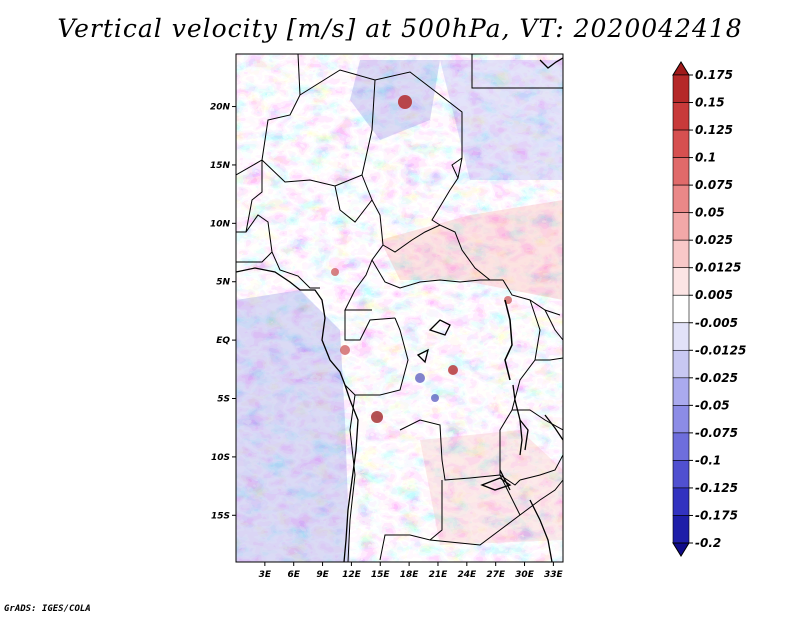 The image size is (800, 618). Describe the element at coordinates (714, 295) in the screenshot. I see `colorbar-label: 0.005` at that location.